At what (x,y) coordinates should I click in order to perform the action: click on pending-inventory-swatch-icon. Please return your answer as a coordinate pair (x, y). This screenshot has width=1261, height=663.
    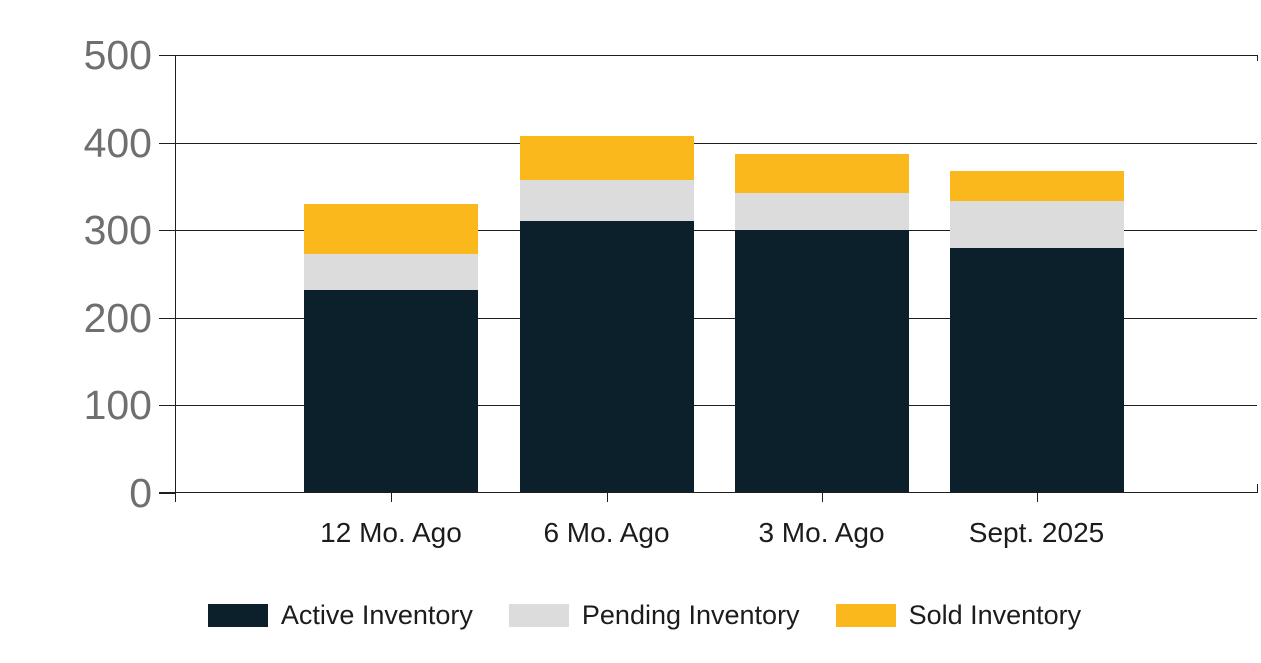
    Looking at the image, I should click on (538, 615).